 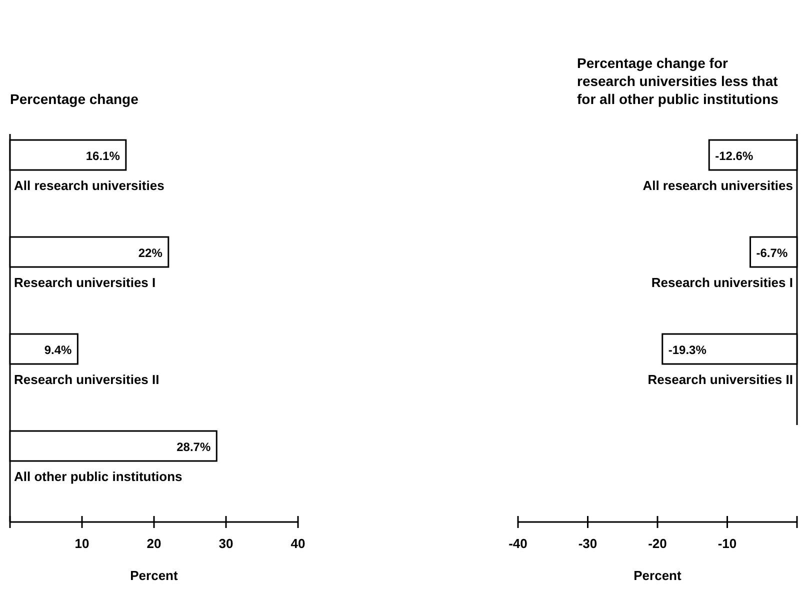 I want to click on x-tick-label: -10, so click(x=727, y=543).